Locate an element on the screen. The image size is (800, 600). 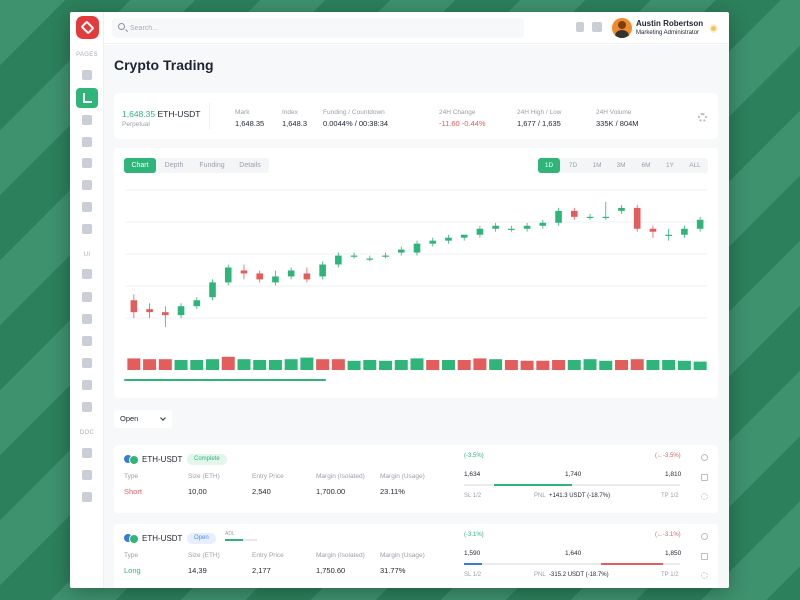
status-filter-select: Open is located at coordinates (143, 419).